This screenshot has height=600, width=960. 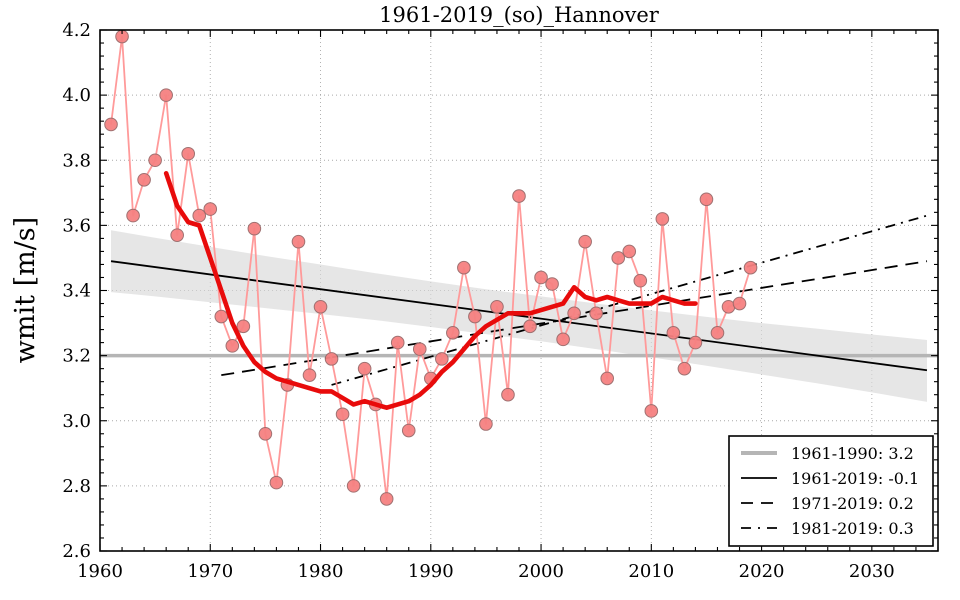 I want to click on y-tick-label: 4.0, so click(x=76, y=95).